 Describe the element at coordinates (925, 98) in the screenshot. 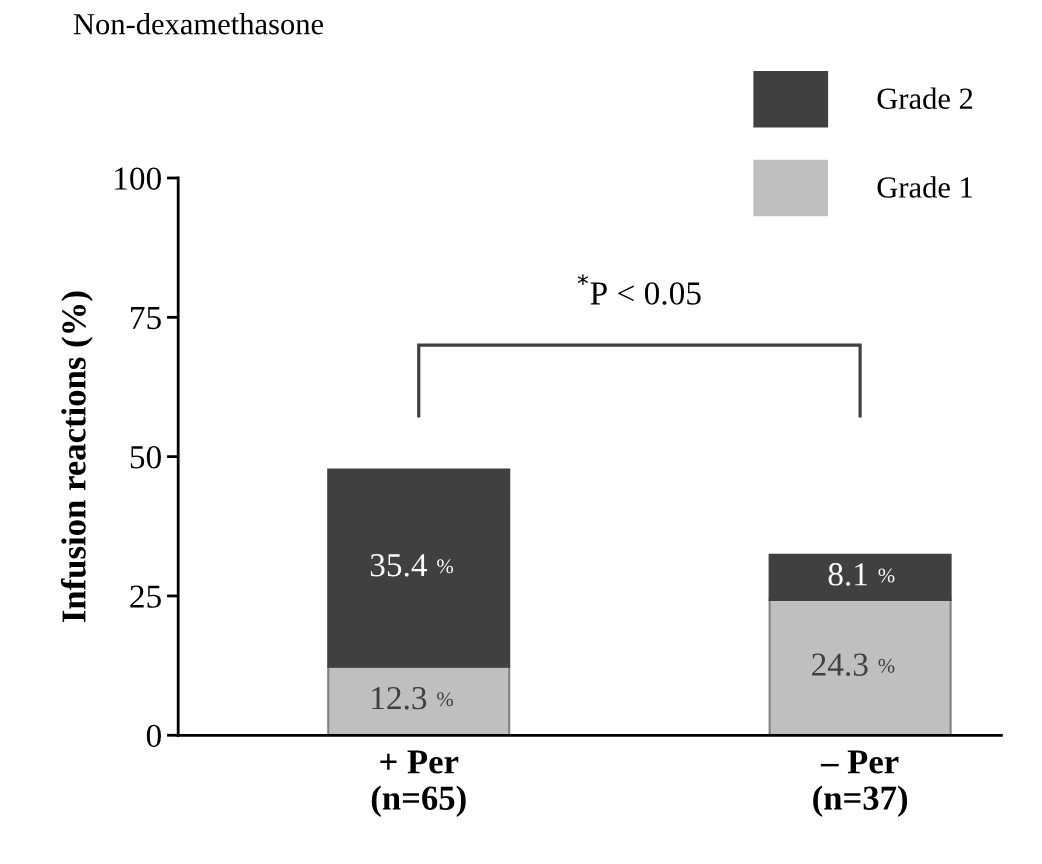

I see `legend-label: Grade 2` at that location.